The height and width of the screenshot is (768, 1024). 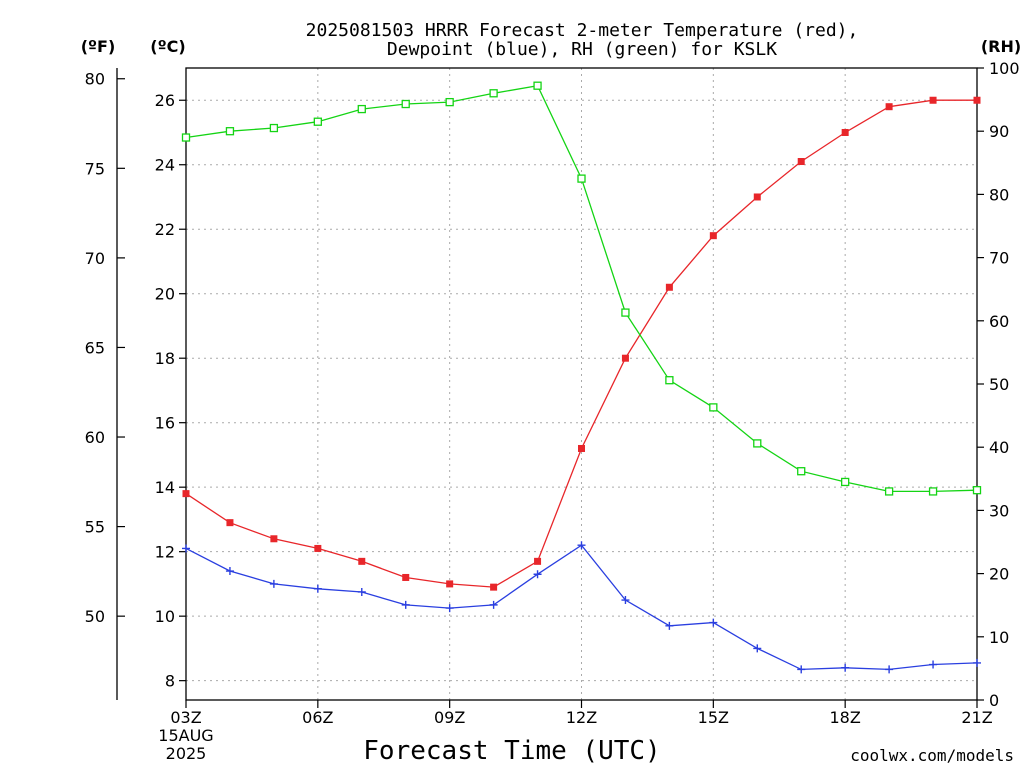 I want to click on celsius-tick-label: 16, so click(x=165, y=423).